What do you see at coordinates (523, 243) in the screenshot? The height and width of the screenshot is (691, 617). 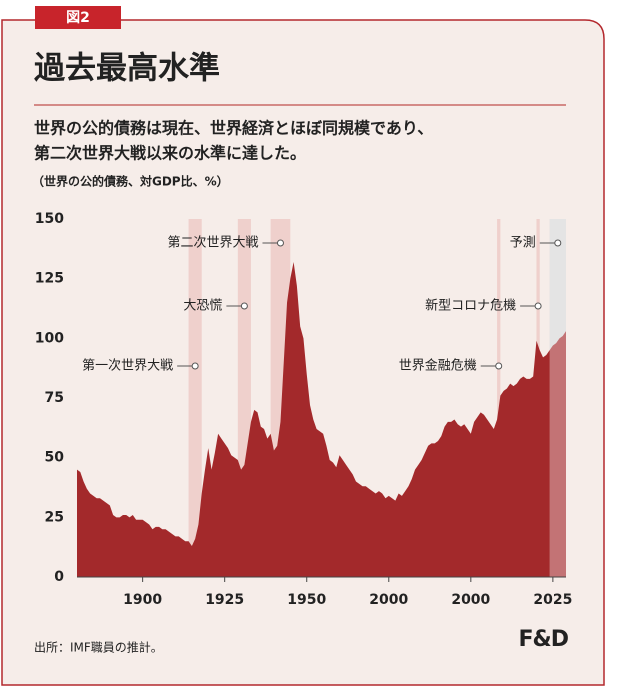 I see `annotation-label: 予測` at bounding box center [523, 243].